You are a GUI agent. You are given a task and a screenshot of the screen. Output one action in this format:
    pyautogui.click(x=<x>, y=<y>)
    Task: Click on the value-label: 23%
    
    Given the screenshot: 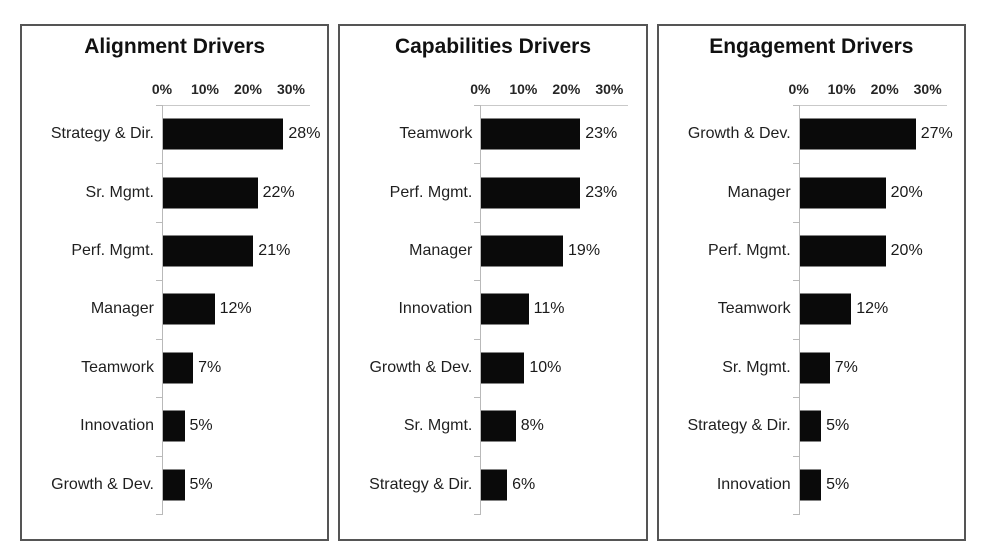 What is the action you would take?
    pyautogui.click(x=601, y=134)
    